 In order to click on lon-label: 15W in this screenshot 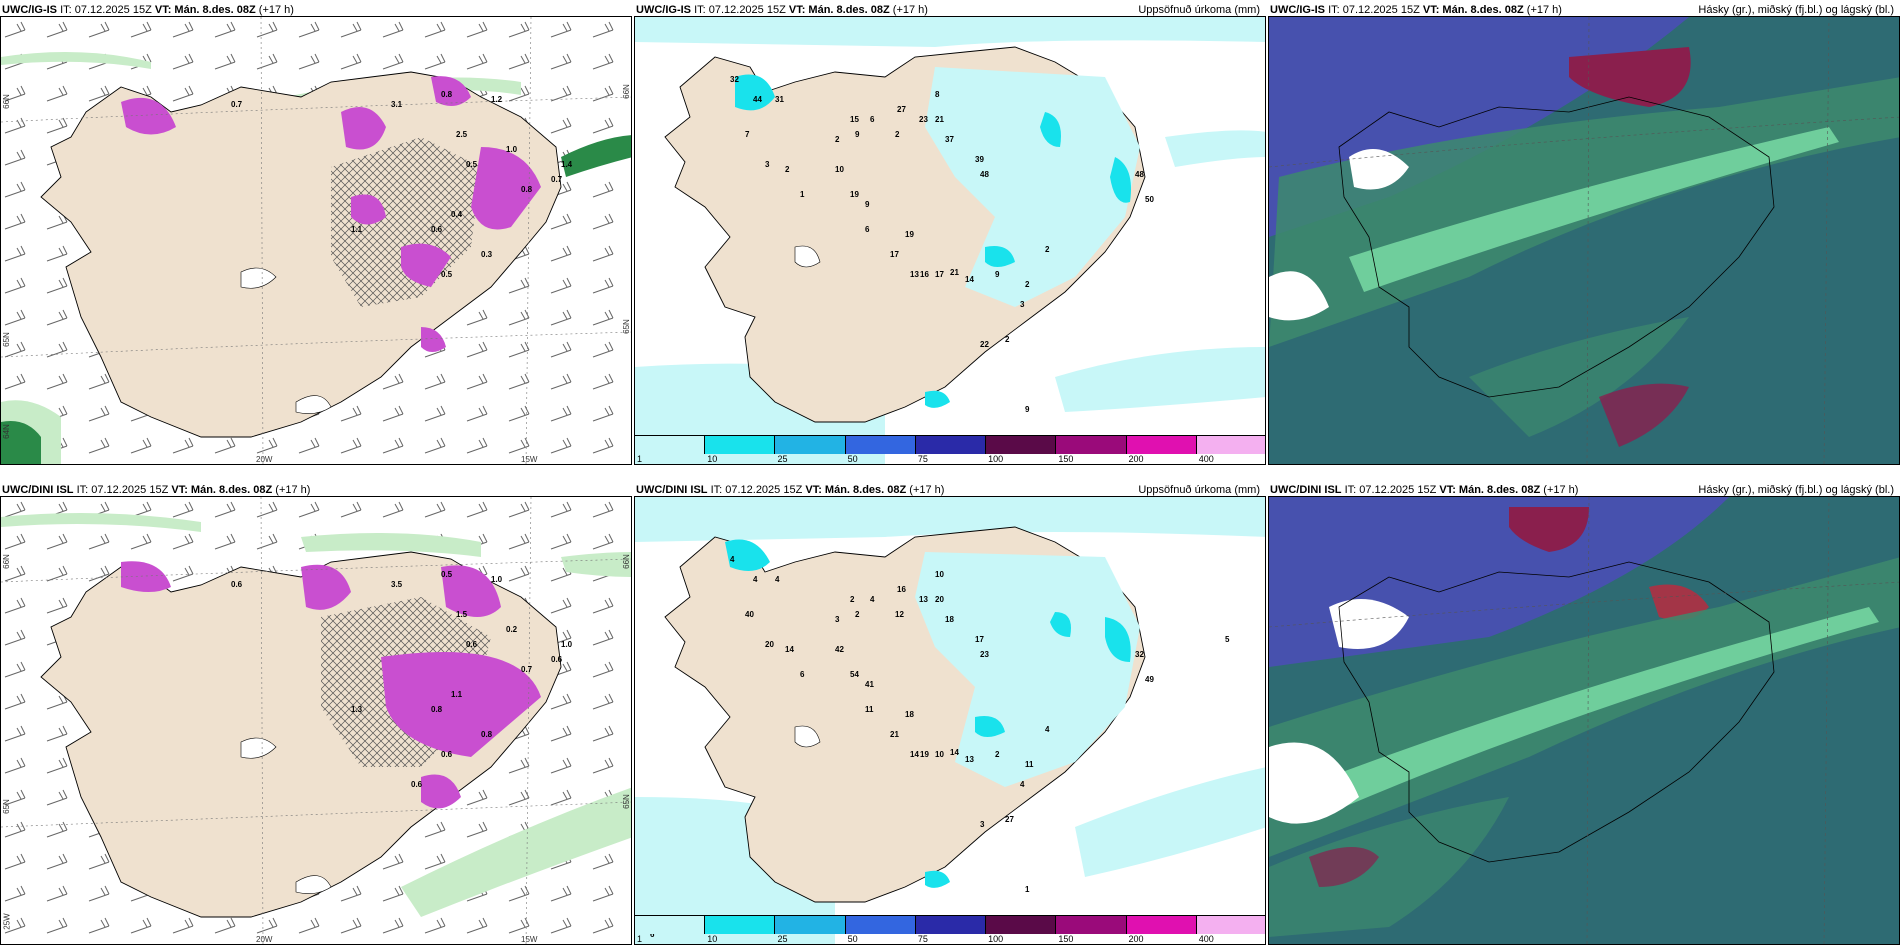, I will do `click(529, 459)`.